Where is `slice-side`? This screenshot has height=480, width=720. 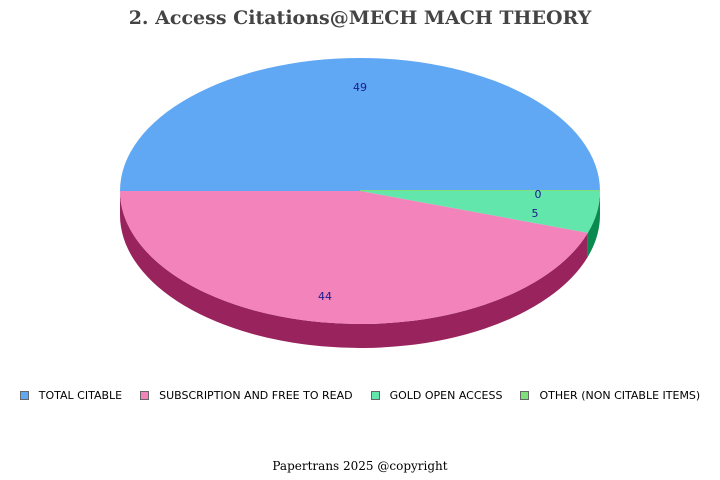 slice-side is located at coordinates (593, 224).